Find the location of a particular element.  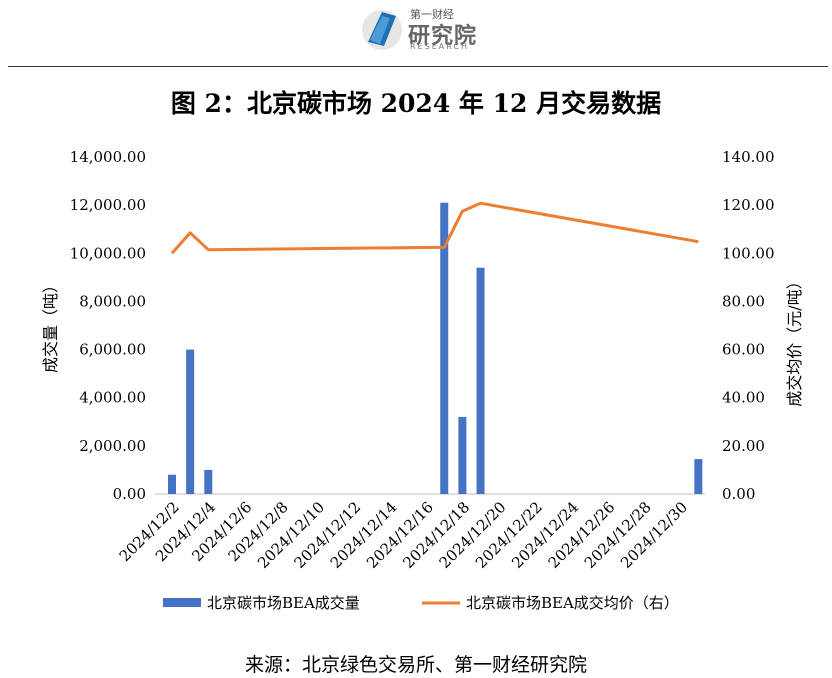

left-y-tick-label: 0.00 is located at coordinates (129, 494).